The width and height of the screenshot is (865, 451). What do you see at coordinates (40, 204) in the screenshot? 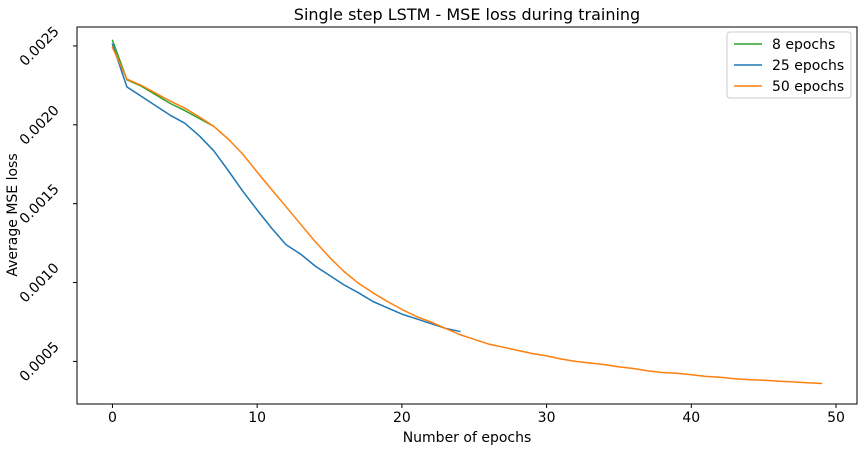
I see `y-tick-label: 0.0015` at bounding box center [40, 204].